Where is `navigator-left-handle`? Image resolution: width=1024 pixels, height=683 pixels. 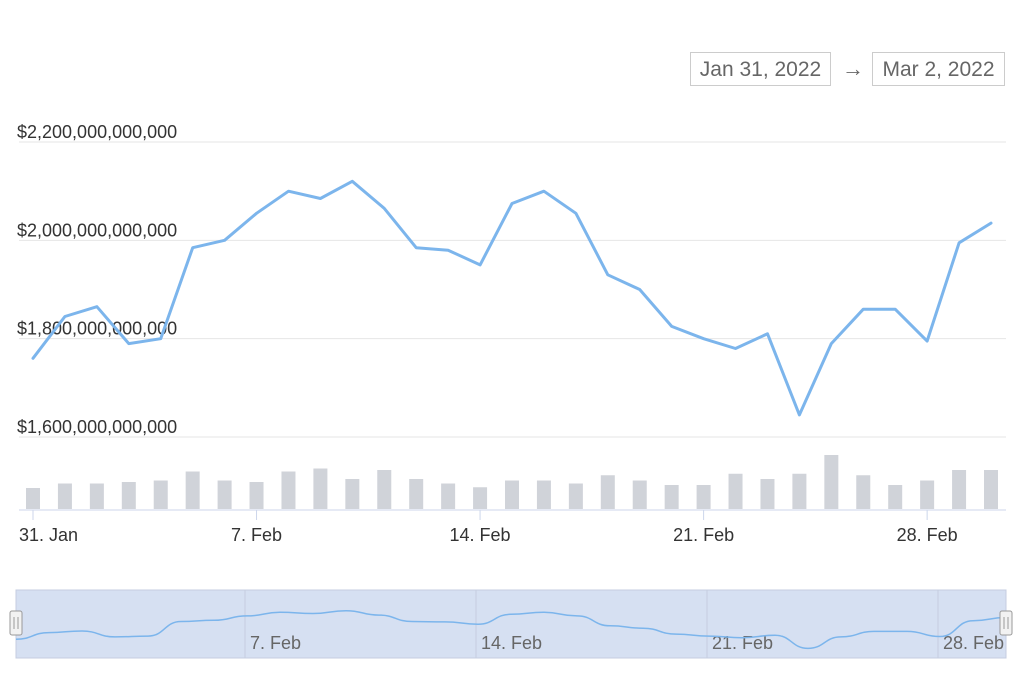
navigator-left-handle is located at coordinates (16, 623).